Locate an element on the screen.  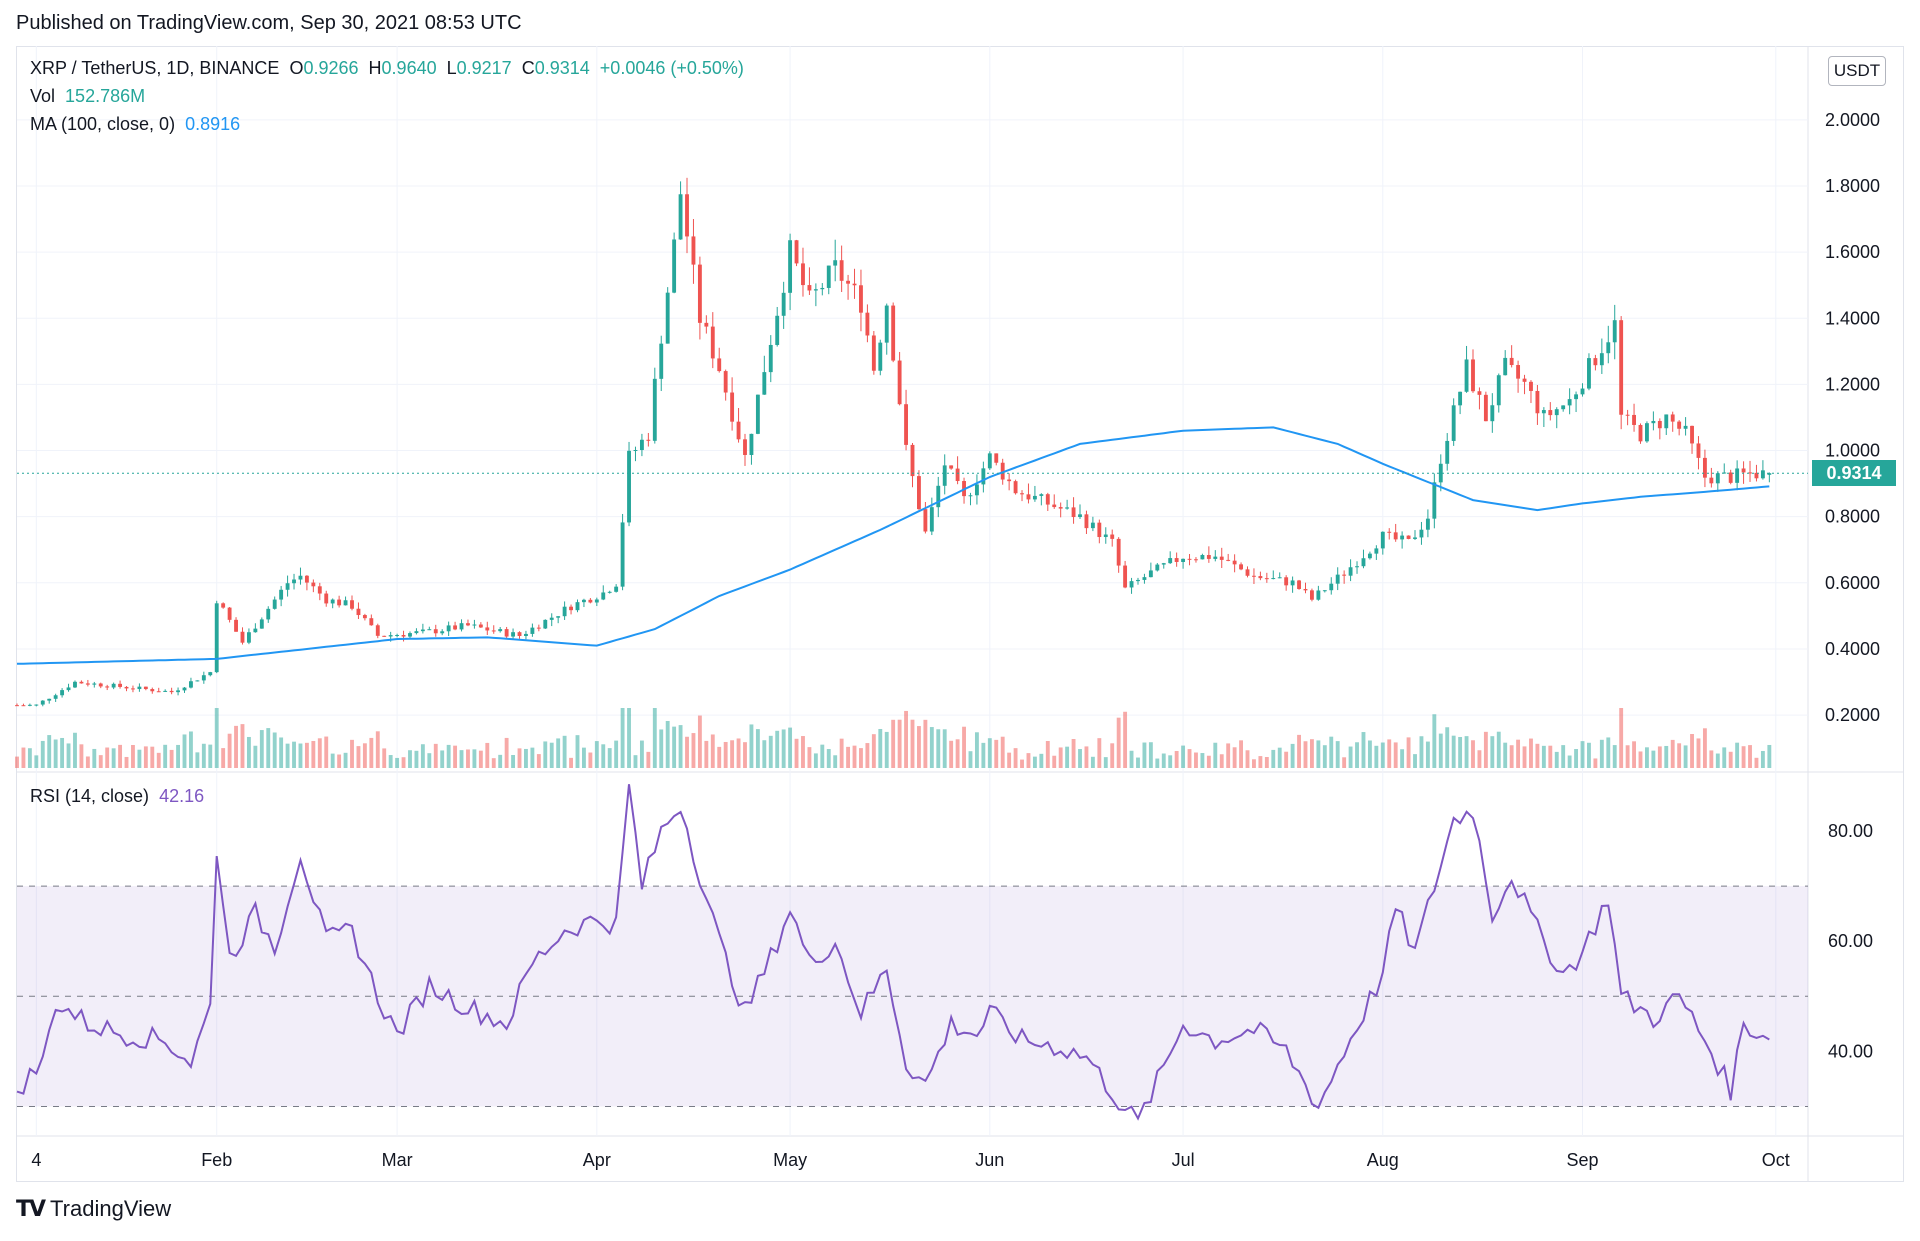
time-tick-label: Oct is located at coordinates (1776, 1160).